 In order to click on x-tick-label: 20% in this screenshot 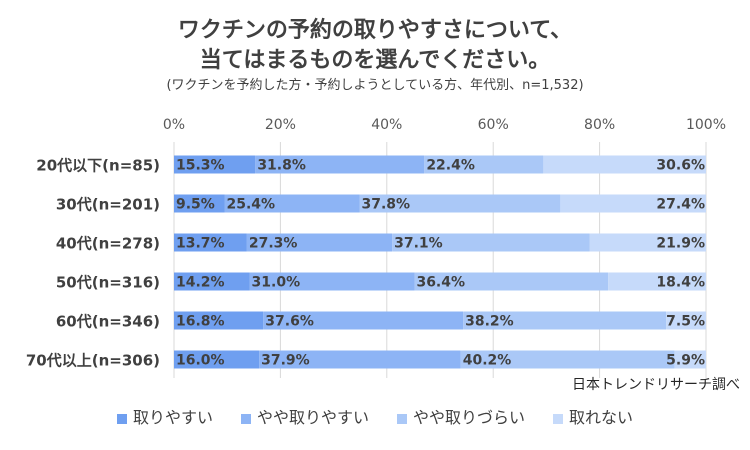, I will do `click(280, 125)`.